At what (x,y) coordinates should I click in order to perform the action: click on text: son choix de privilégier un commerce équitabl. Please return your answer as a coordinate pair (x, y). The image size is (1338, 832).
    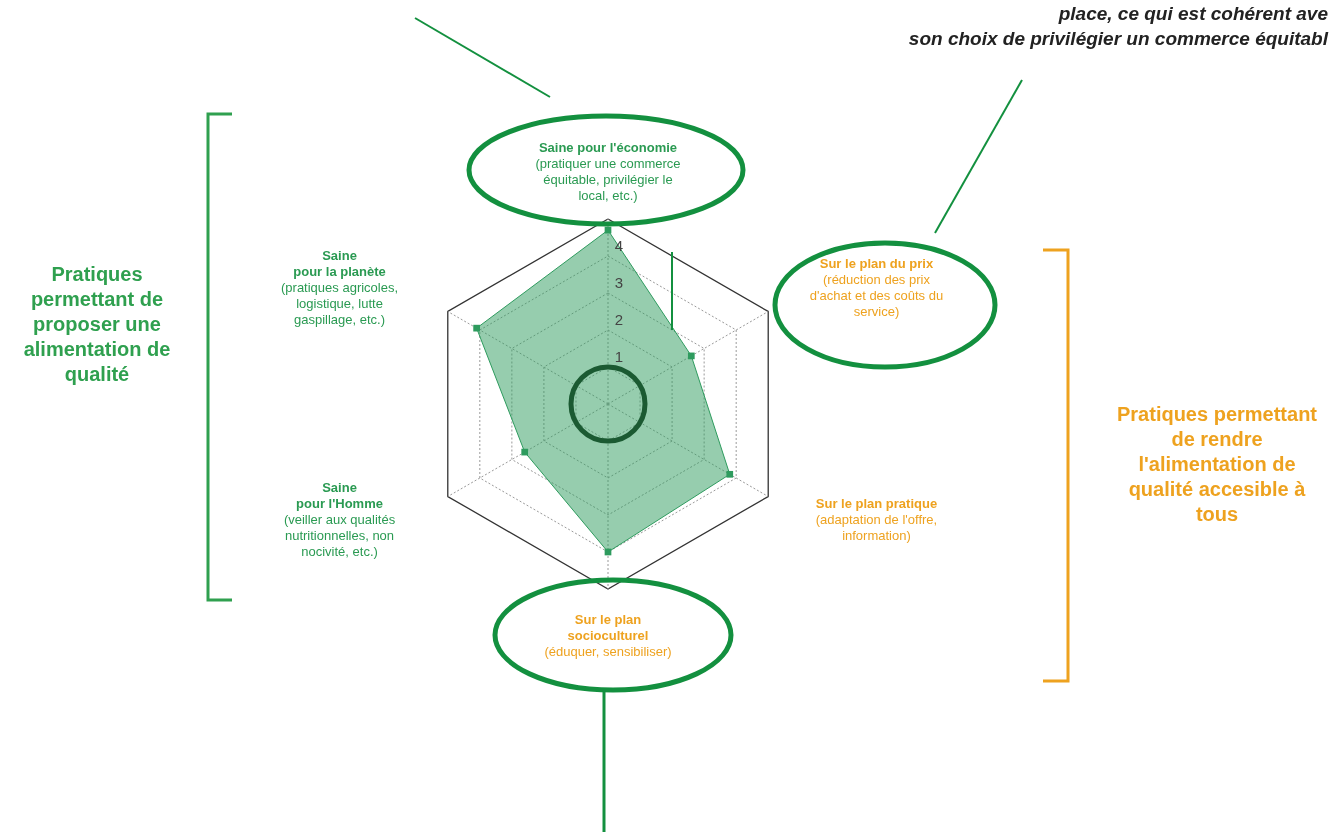
    Looking at the image, I should click on (1118, 38).